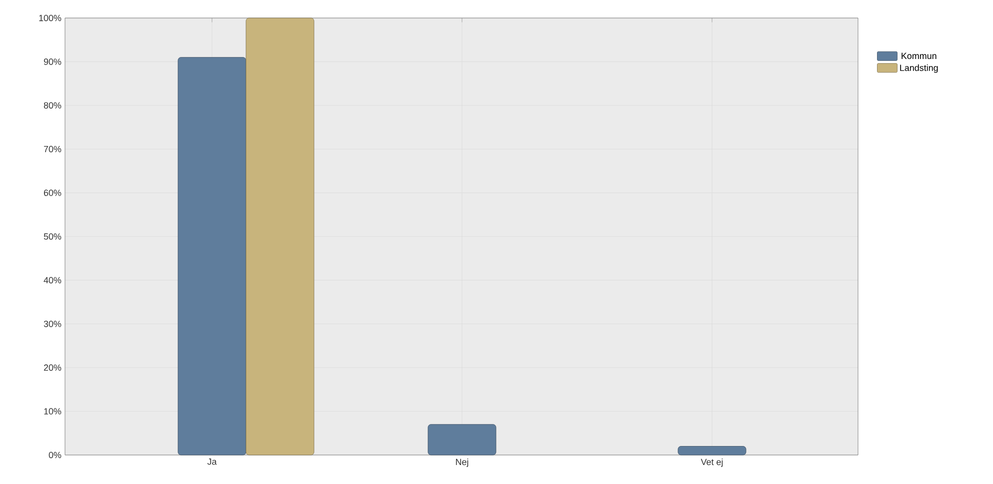 The image size is (993, 484). What do you see at coordinates (462, 462) in the screenshot?
I see `x-tick-label: Nej` at bounding box center [462, 462].